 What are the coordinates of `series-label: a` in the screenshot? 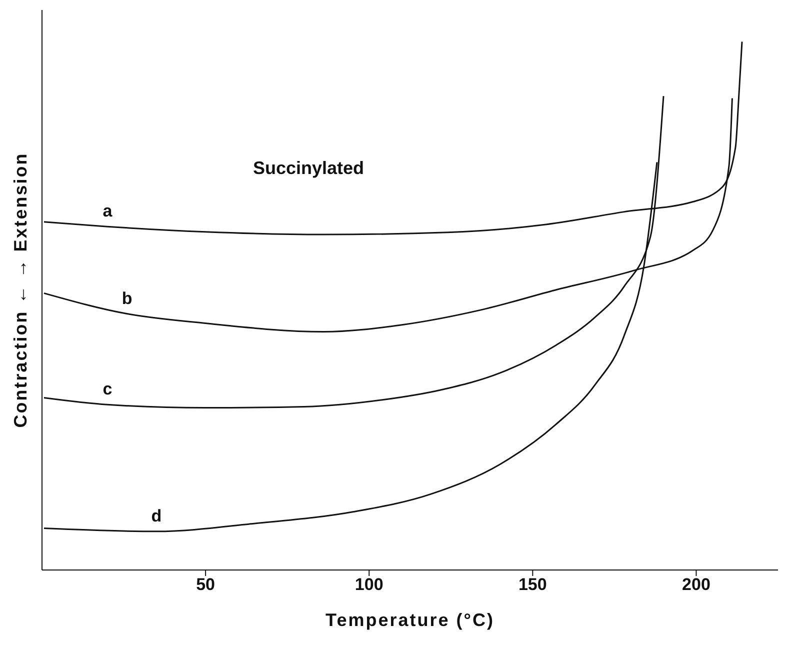 It's located at (107, 211).